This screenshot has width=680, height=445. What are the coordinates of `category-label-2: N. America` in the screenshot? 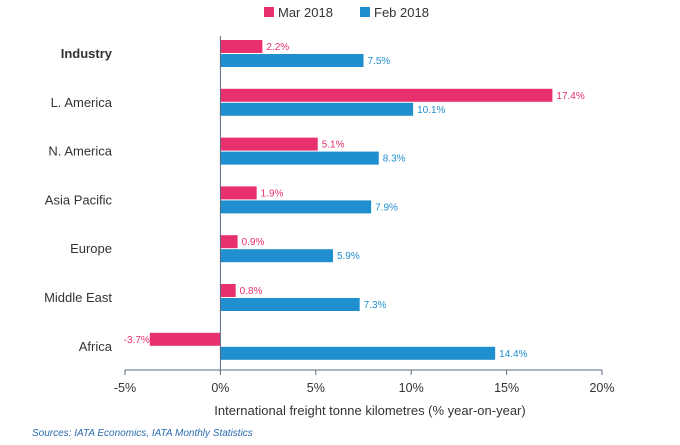 It's located at (80, 151).